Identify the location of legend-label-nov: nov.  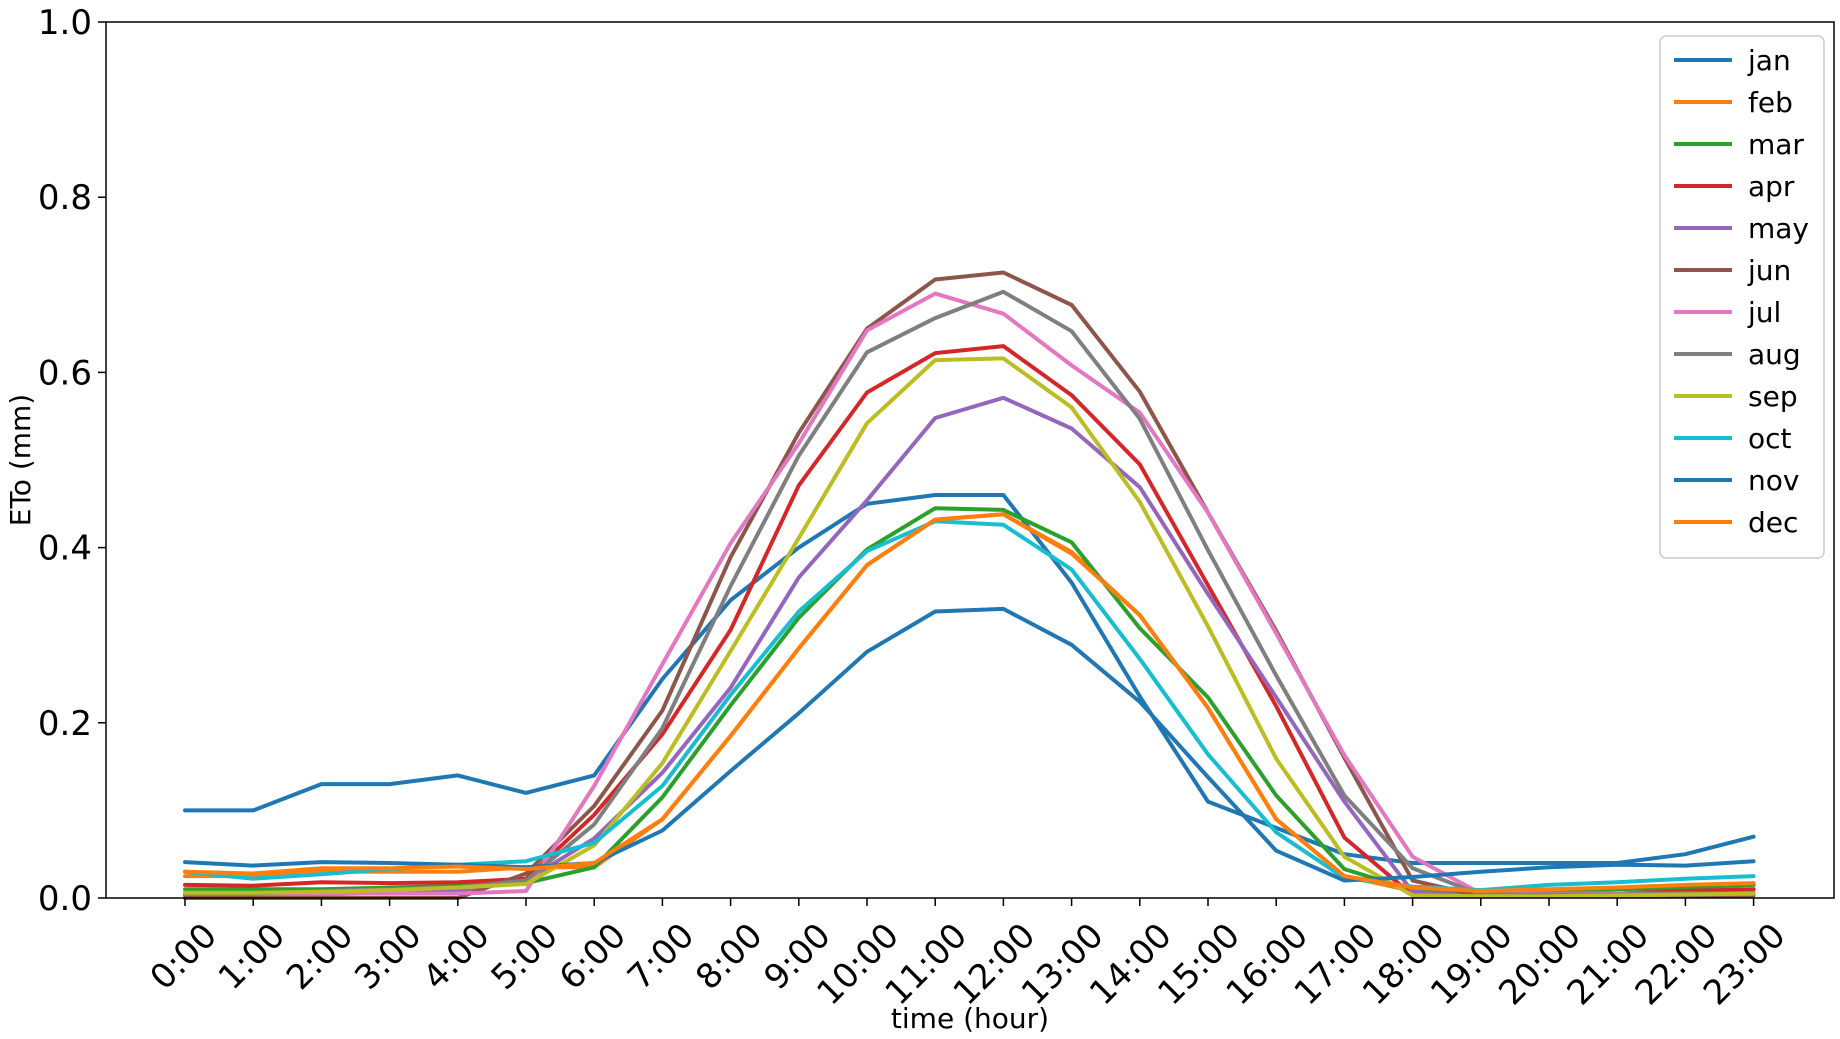
(1773, 480).